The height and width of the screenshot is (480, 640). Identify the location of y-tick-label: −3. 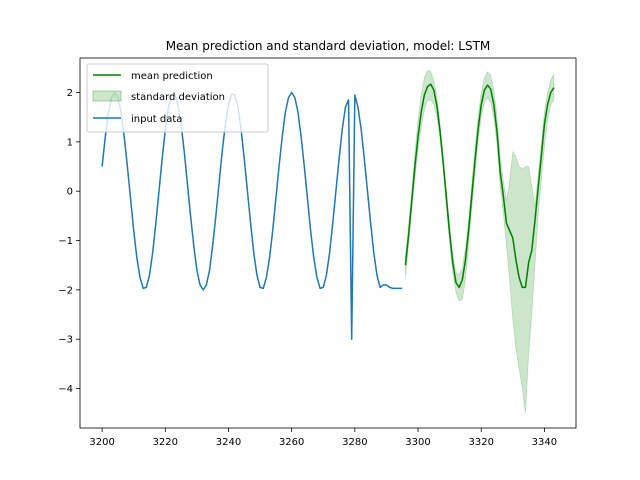
(65, 340).